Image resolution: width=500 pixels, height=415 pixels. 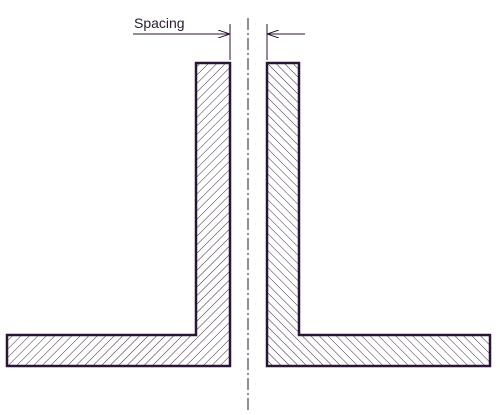 I want to click on dimension-label: Spacing, so click(x=159, y=23).